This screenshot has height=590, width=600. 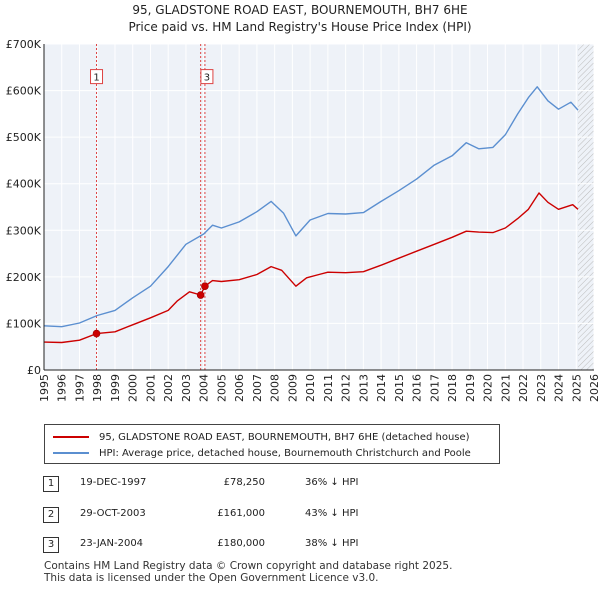 What do you see at coordinates (381, 388) in the screenshot?
I see `x-tick-label: 2014` at bounding box center [381, 388].